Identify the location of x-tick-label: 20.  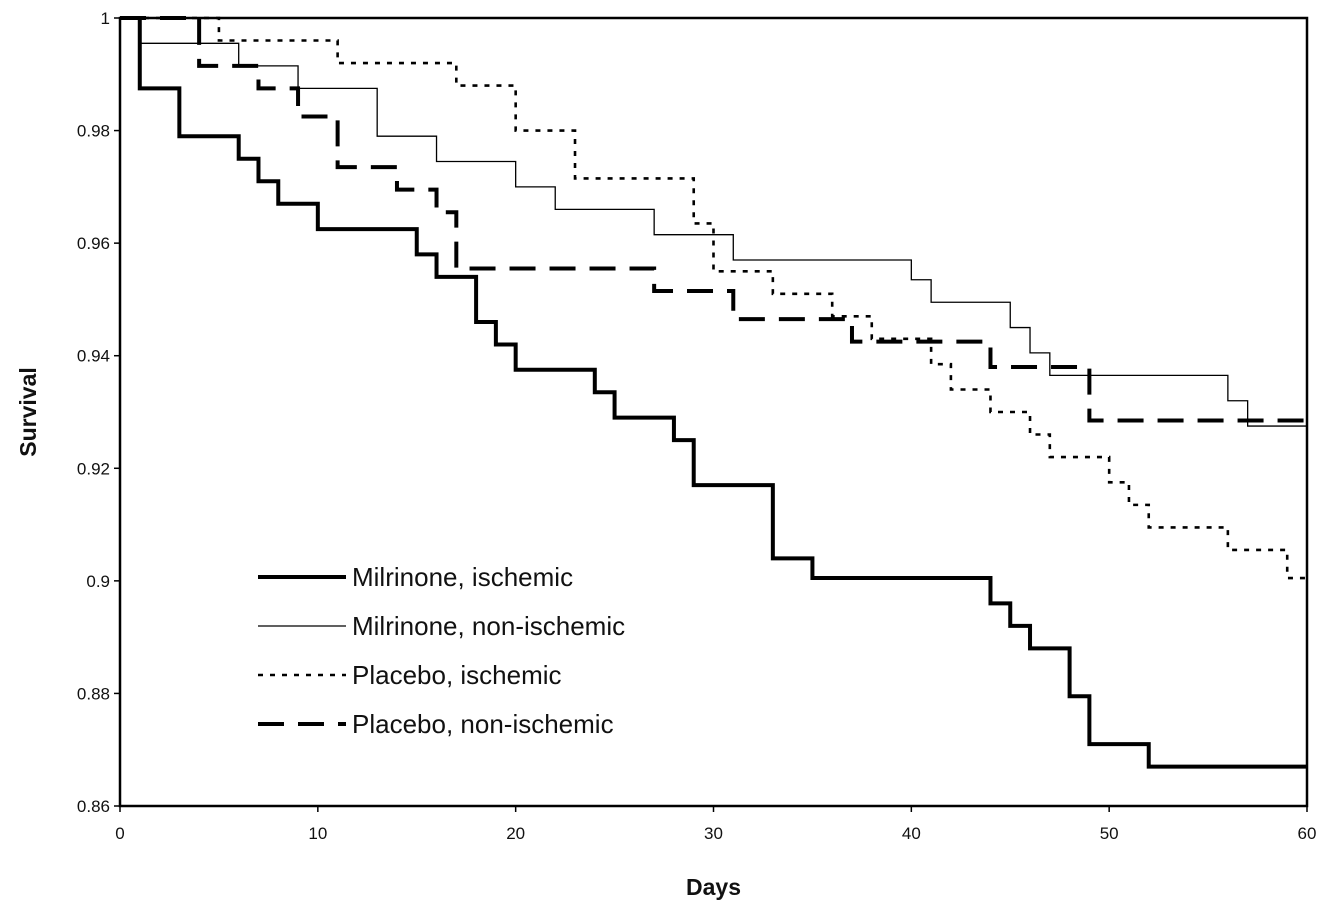
(515, 833).